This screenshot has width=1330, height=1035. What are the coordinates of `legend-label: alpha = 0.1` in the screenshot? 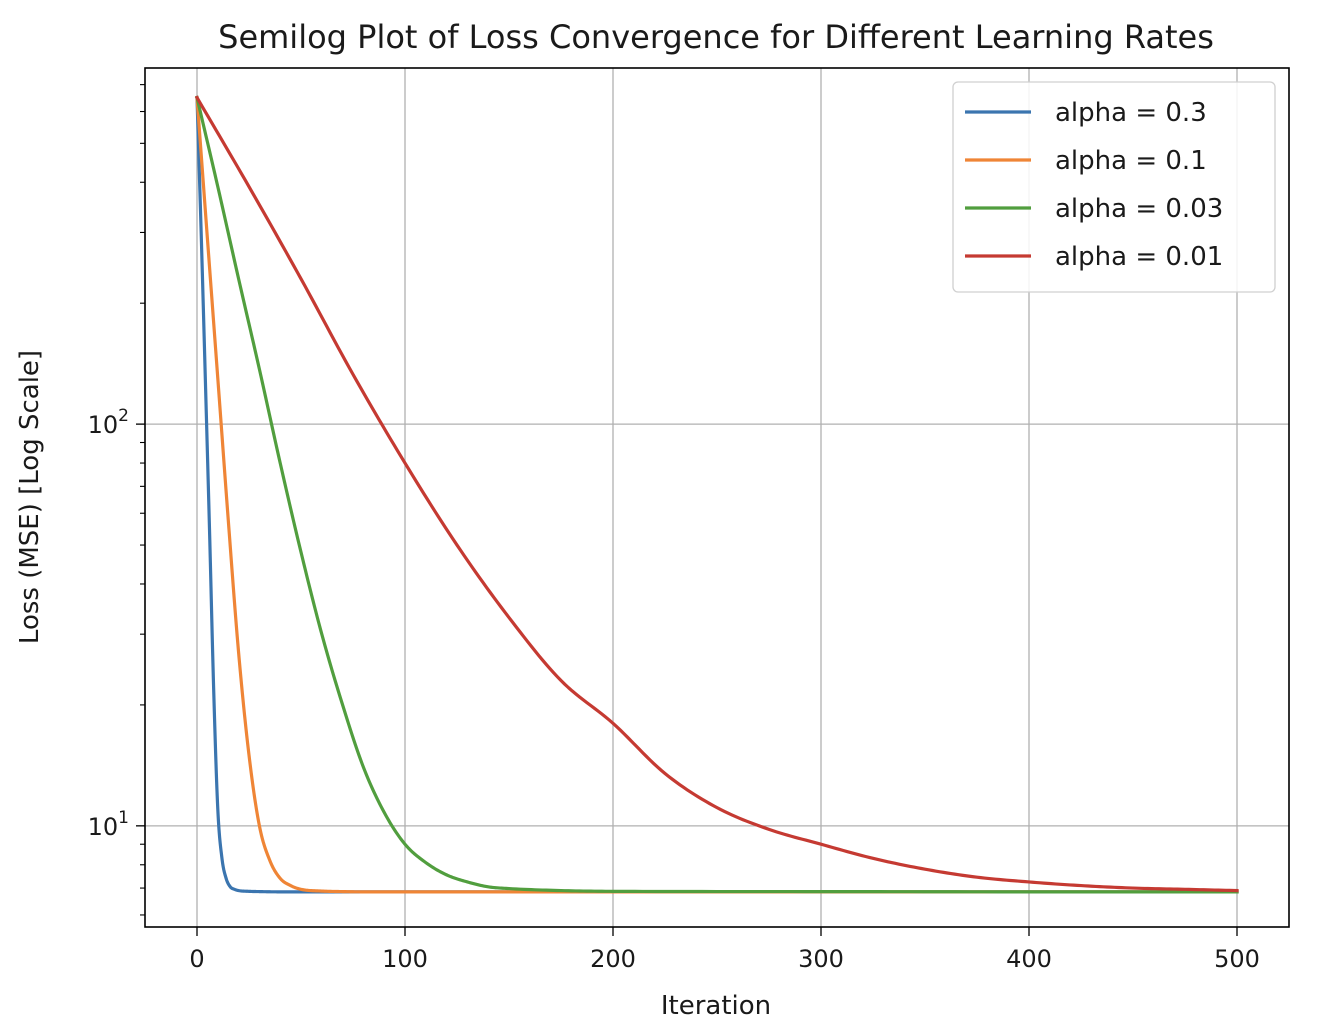 It's located at (1131, 161).